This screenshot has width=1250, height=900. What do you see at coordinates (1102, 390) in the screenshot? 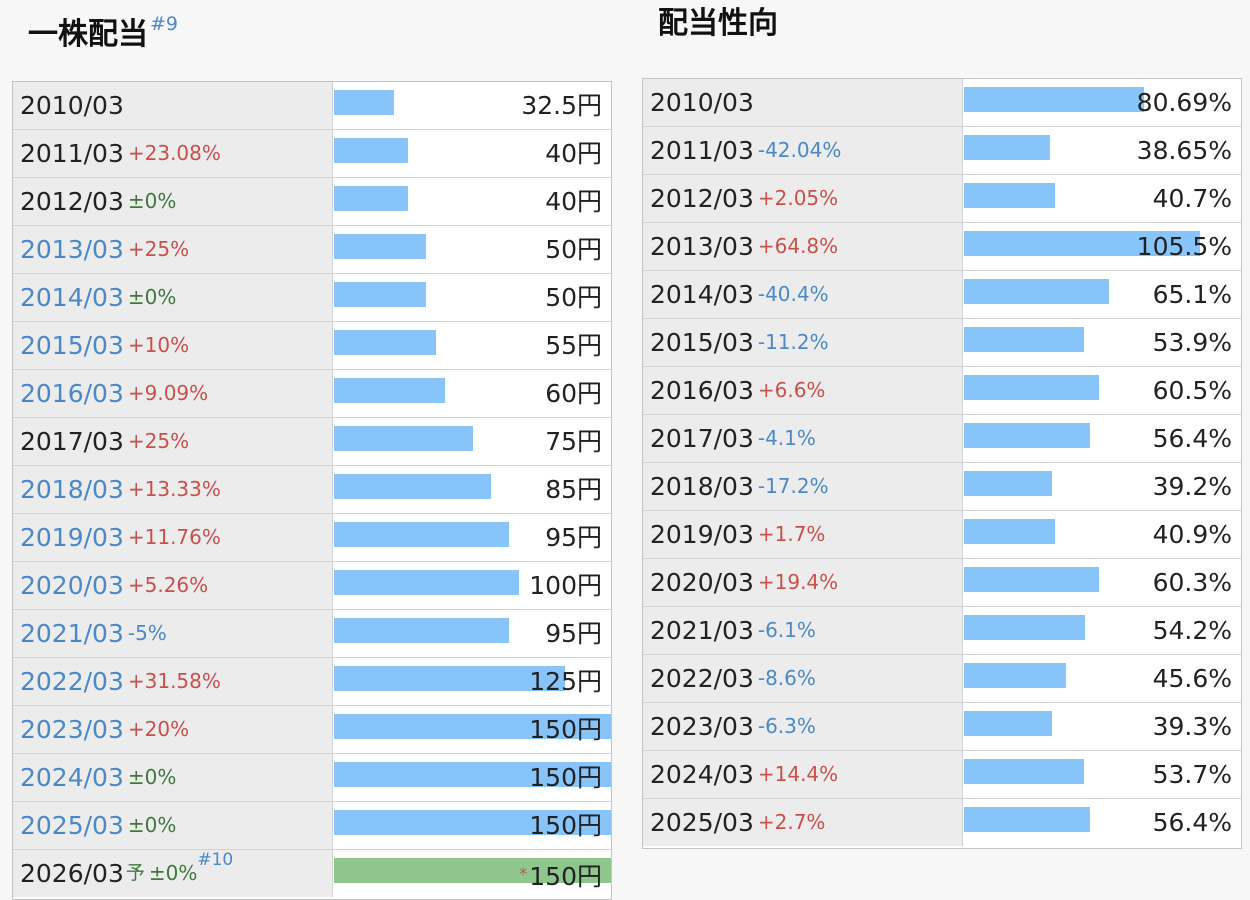
I see `payout-bar-area: 60.5%` at bounding box center [1102, 390].